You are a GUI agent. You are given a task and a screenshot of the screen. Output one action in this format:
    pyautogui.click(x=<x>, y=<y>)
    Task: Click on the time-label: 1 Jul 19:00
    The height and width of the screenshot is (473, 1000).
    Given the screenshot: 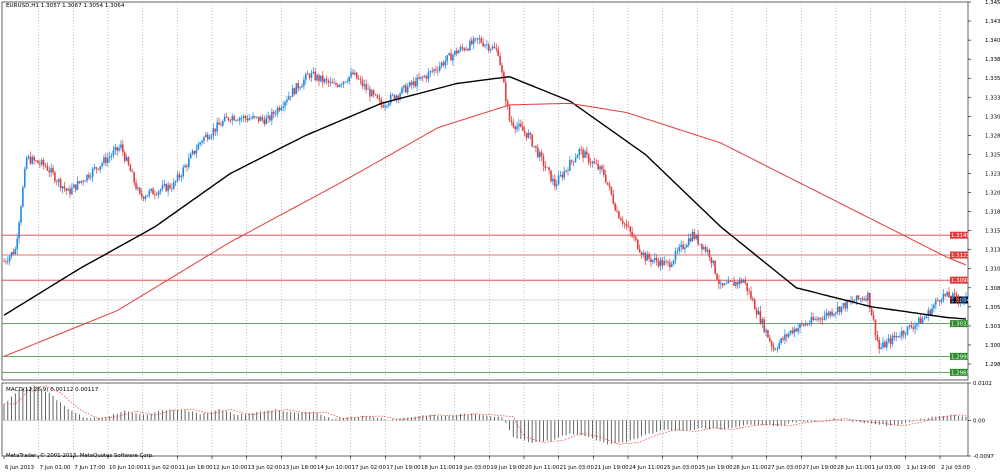 What is the action you would take?
    pyautogui.click(x=920, y=468)
    